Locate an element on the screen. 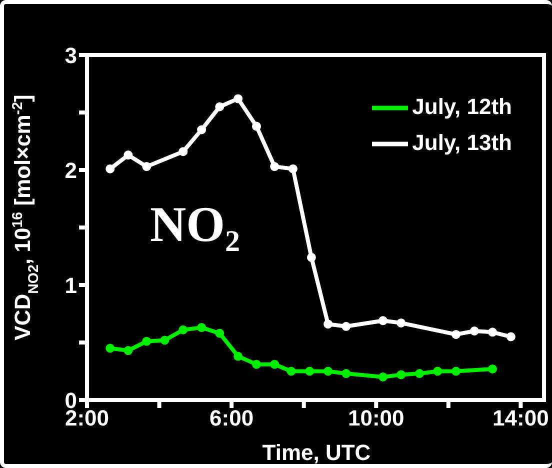 The width and height of the screenshot is (552, 468). legend-label: July, 13th is located at coordinates (462, 143).